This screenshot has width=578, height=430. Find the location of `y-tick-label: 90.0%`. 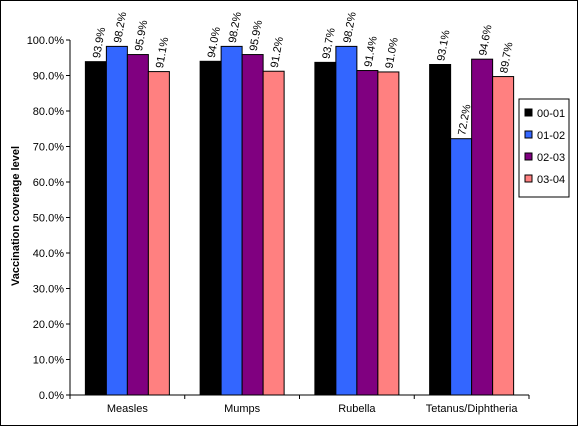

y-tick-label: 90.0% is located at coordinates (48, 77).